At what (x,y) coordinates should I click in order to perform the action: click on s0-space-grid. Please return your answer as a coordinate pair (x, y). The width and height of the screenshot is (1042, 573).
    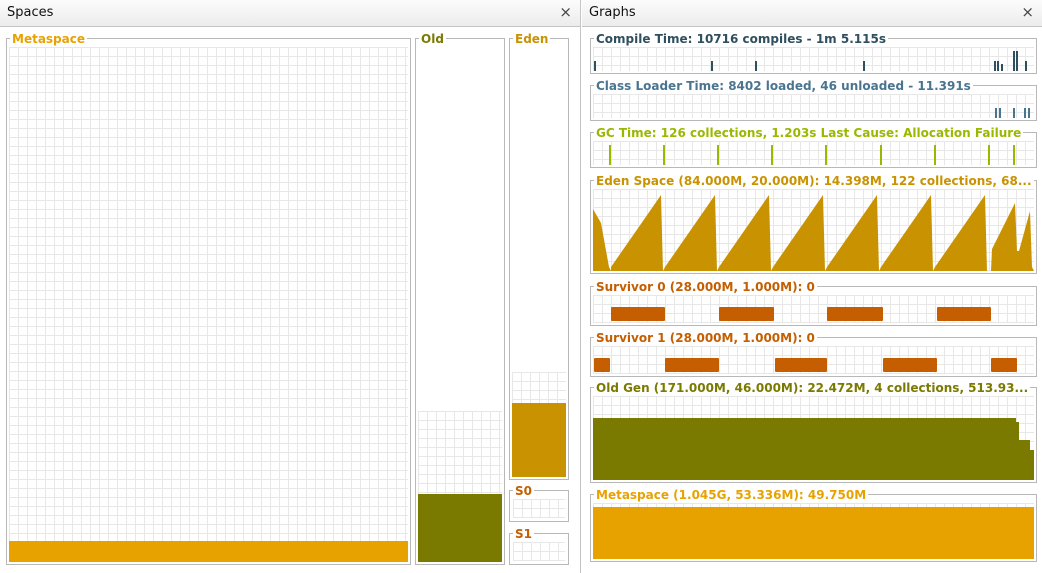
    Looking at the image, I should click on (539, 508).